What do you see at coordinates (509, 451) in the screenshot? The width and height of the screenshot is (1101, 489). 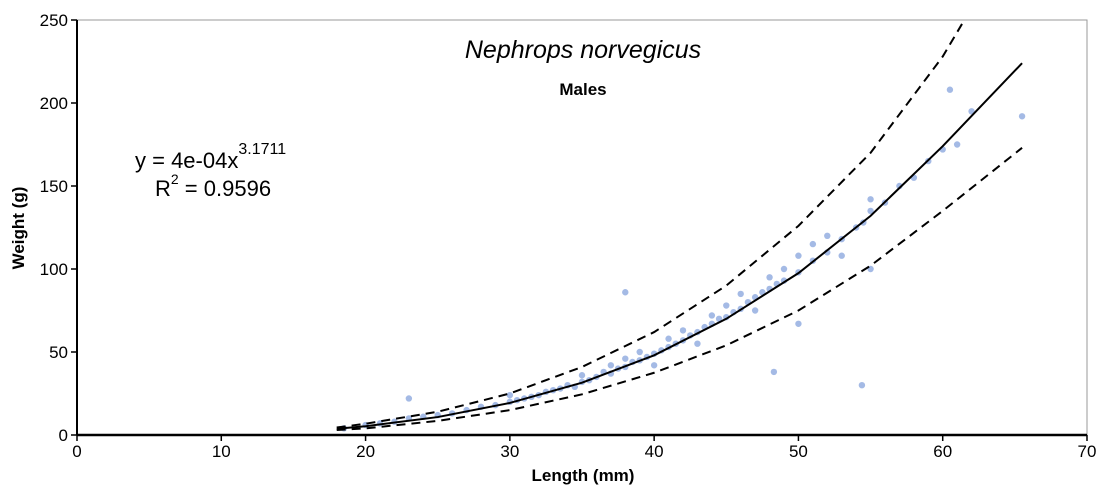 I see `x-tick-label: 30` at bounding box center [509, 451].